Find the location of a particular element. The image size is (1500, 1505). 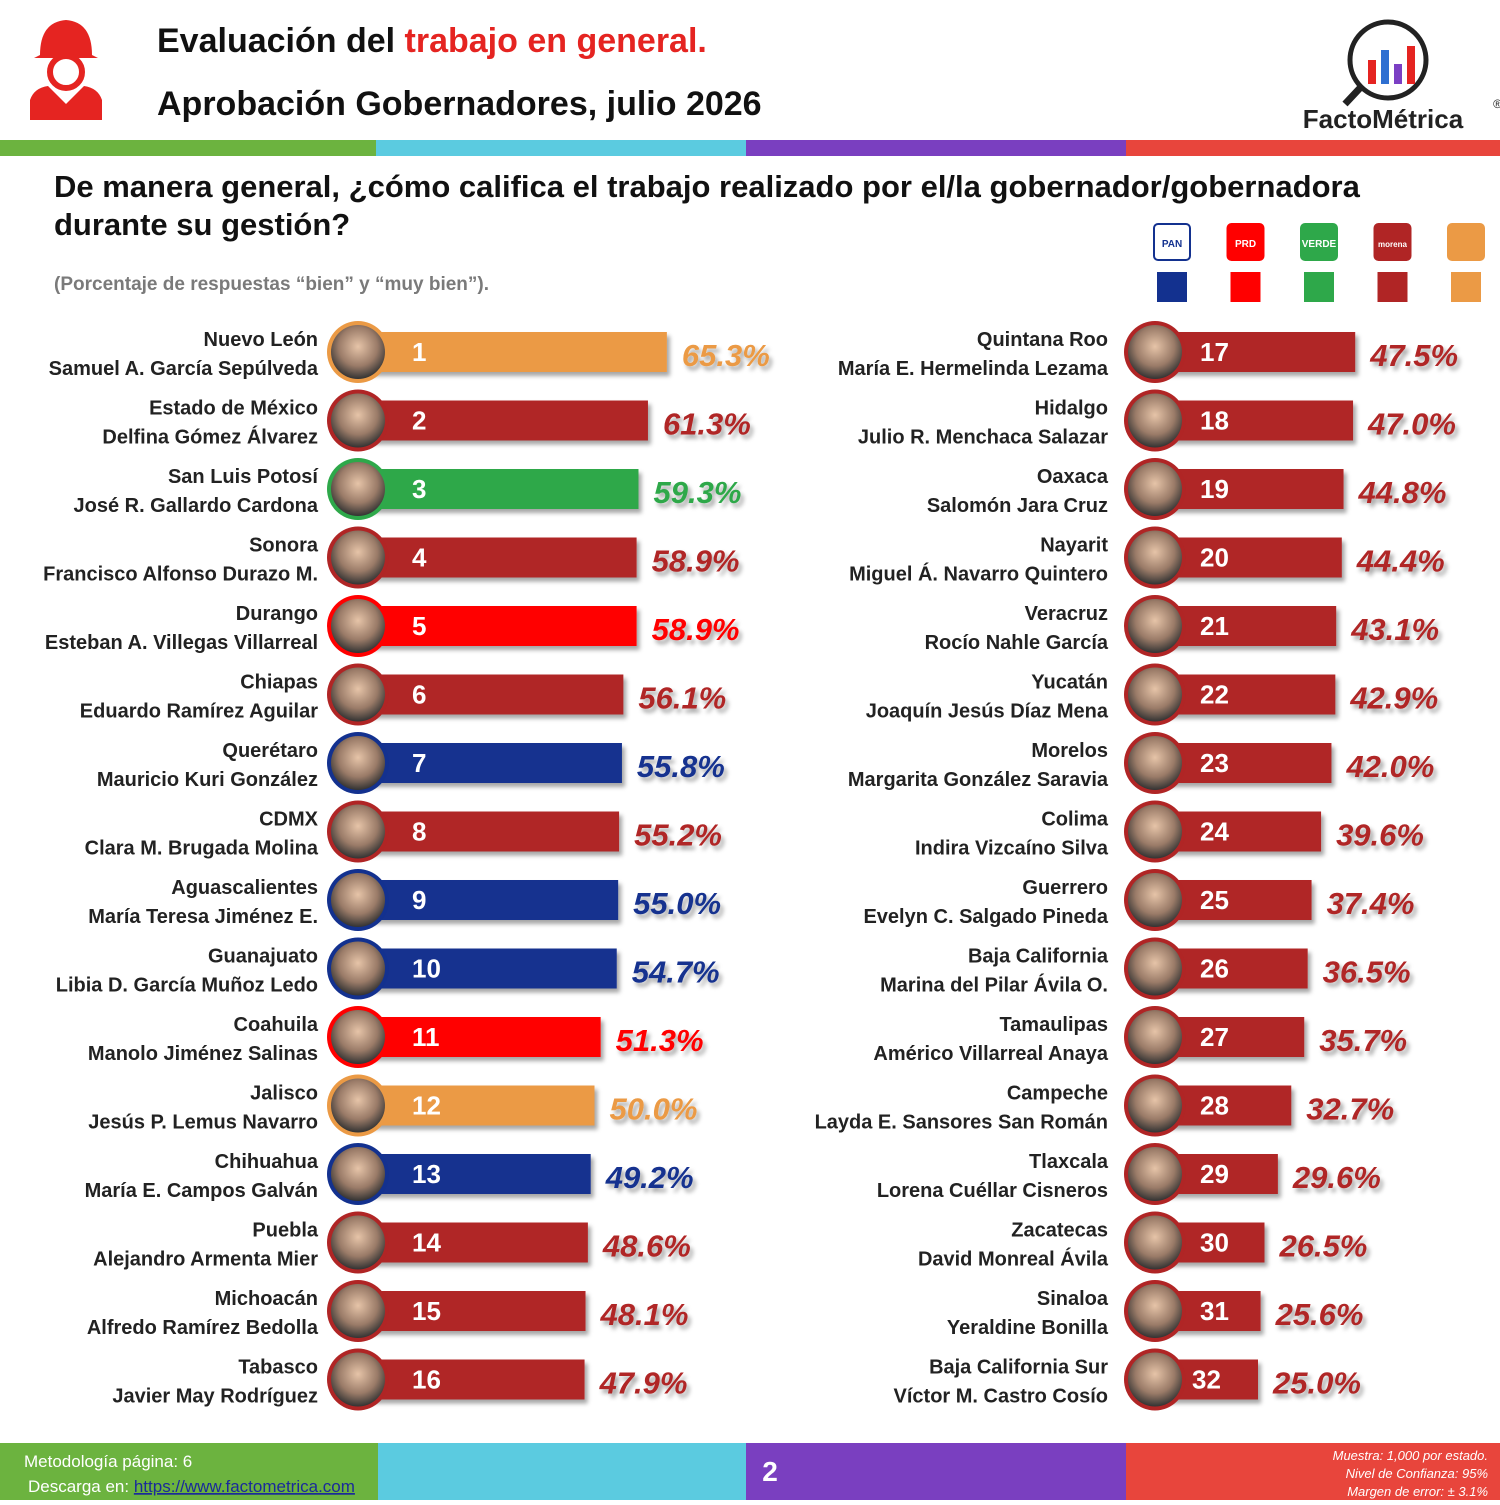

rank: 6 is located at coordinates (419, 695).